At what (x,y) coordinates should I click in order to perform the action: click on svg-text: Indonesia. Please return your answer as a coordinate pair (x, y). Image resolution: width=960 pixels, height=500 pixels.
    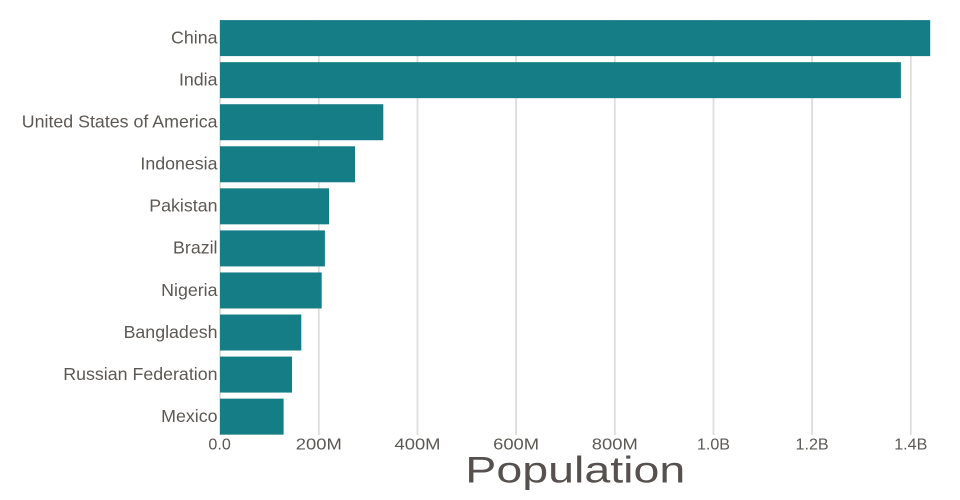
    Looking at the image, I should click on (178, 164).